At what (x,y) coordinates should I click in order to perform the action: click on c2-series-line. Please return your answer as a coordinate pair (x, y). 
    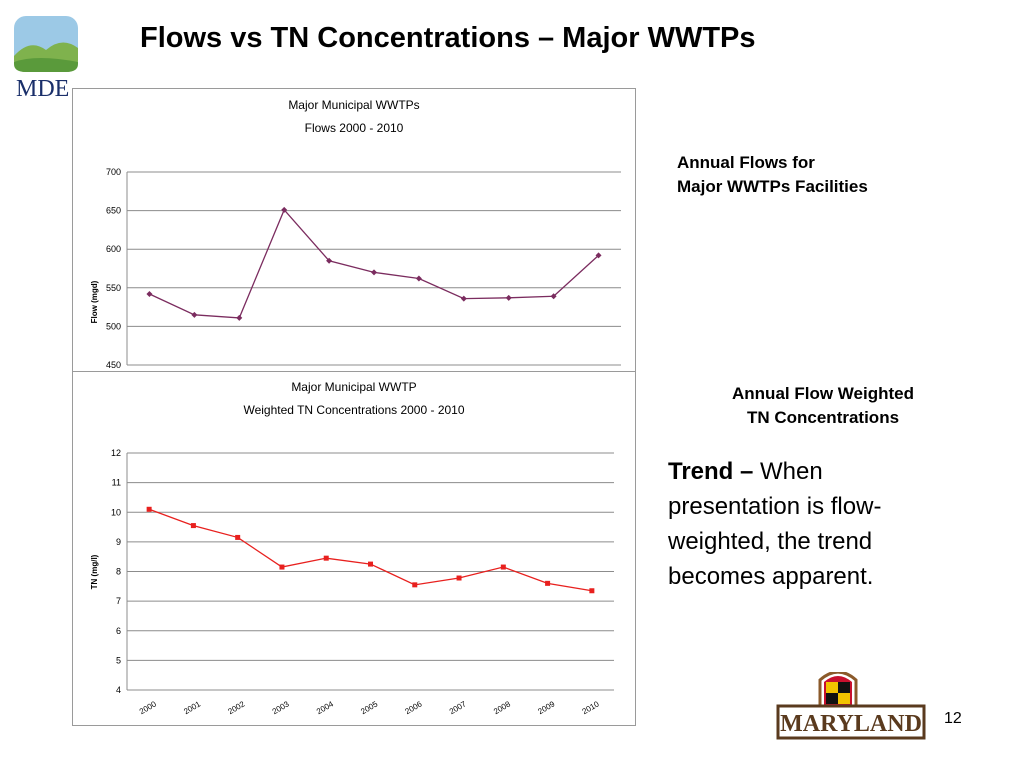
    Looking at the image, I should click on (370, 550).